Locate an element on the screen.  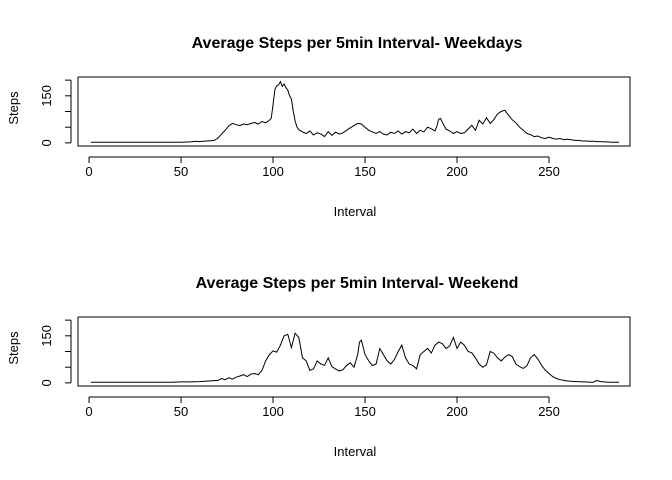
chart-title: Average Steps per 5min Interval- Weekend is located at coordinates (357, 283).